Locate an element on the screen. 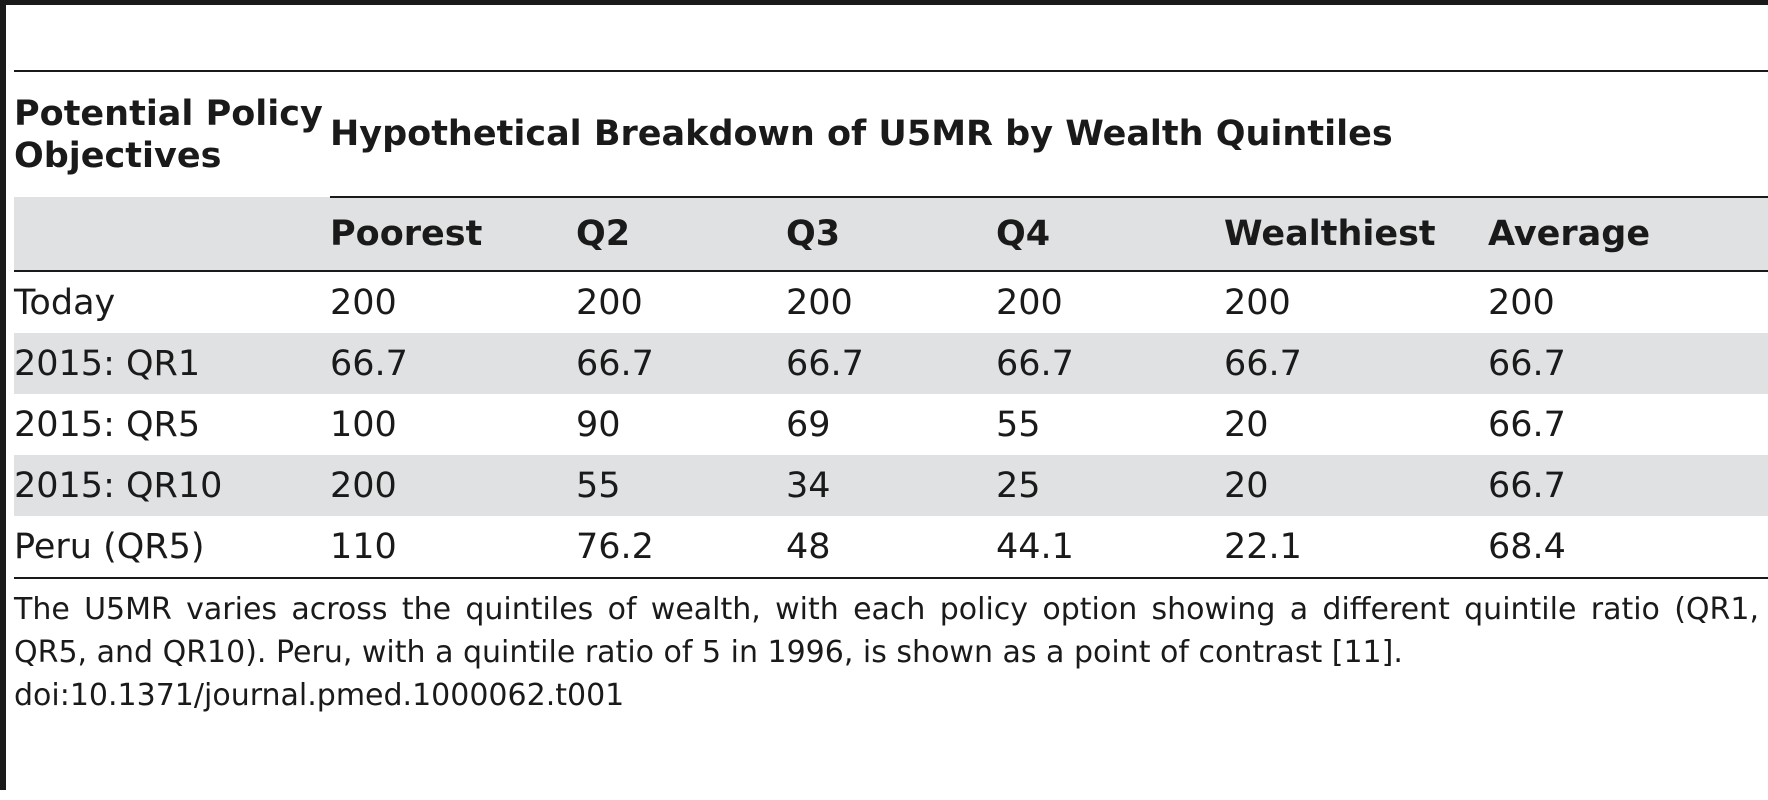 This screenshot has width=1768, height=800. table-cell: 110 is located at coordinates (453, 547).